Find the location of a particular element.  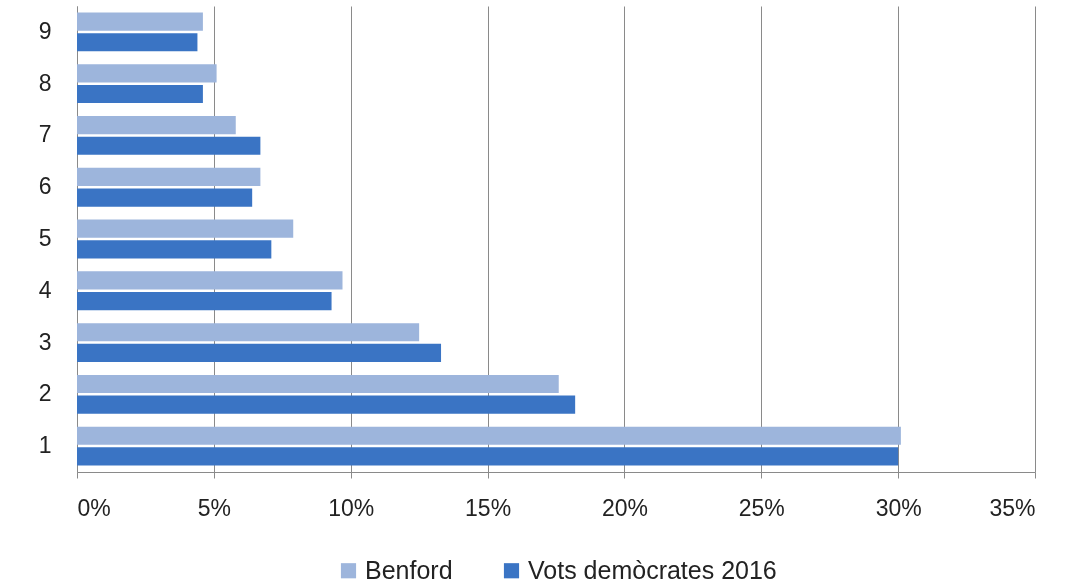

x-tick-label: 20% is located at coordinates (624, 507).